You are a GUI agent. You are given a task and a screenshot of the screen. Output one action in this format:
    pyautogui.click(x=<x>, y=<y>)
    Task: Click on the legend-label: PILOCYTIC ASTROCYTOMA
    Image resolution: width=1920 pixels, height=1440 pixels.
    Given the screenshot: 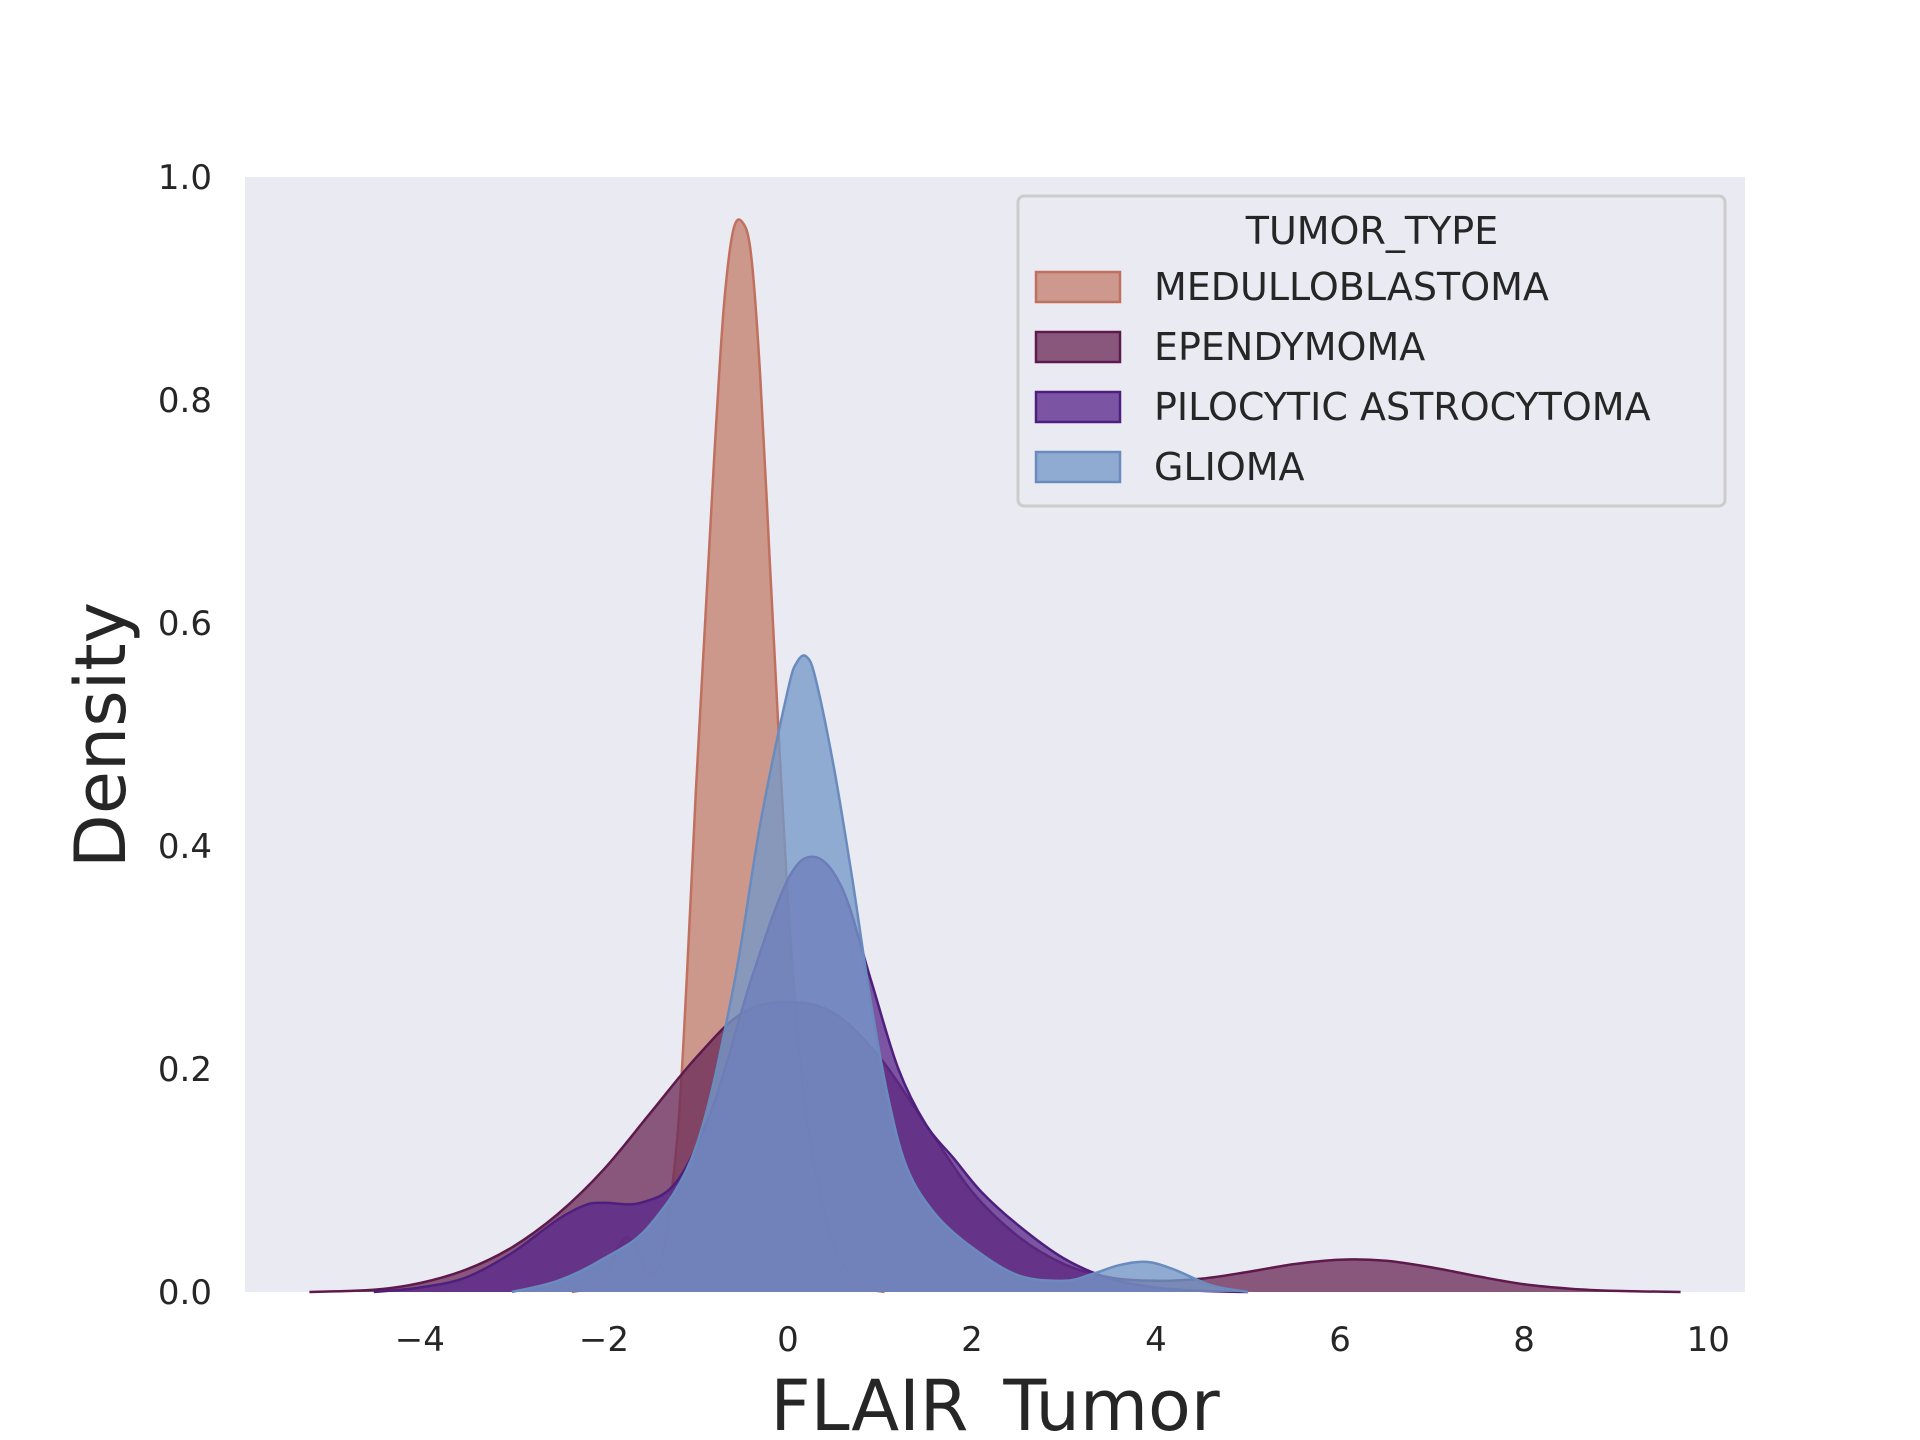 What is the action you would take?
    pyautogui.click(x=1402, y=407)
    